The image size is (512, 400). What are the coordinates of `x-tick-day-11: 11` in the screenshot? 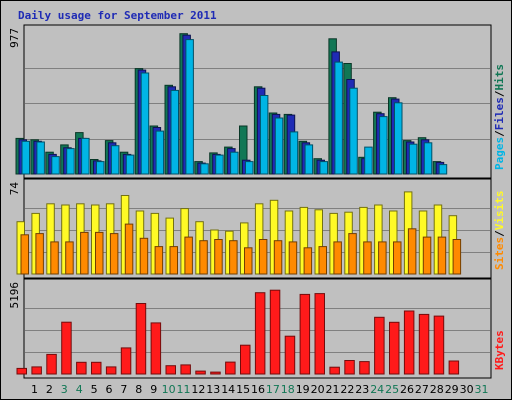 It's located at (184, 389).